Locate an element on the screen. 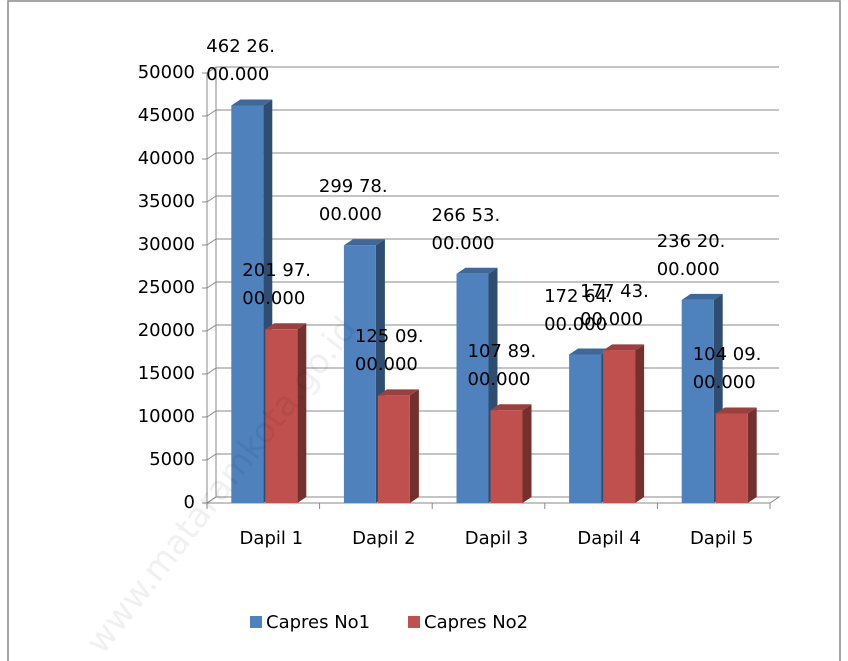 The height and width of the screenshot is (661, 848). value-label: 299 78. 00.000 is located at coordinates (353, 201).